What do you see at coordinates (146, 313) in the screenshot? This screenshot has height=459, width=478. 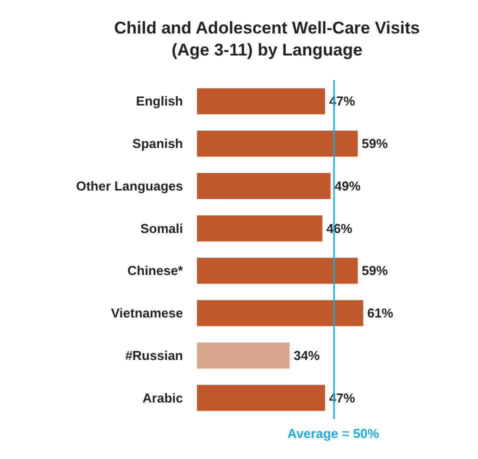 I see `y-tick-label: Vietnamese` at bounding box center [146, 313].